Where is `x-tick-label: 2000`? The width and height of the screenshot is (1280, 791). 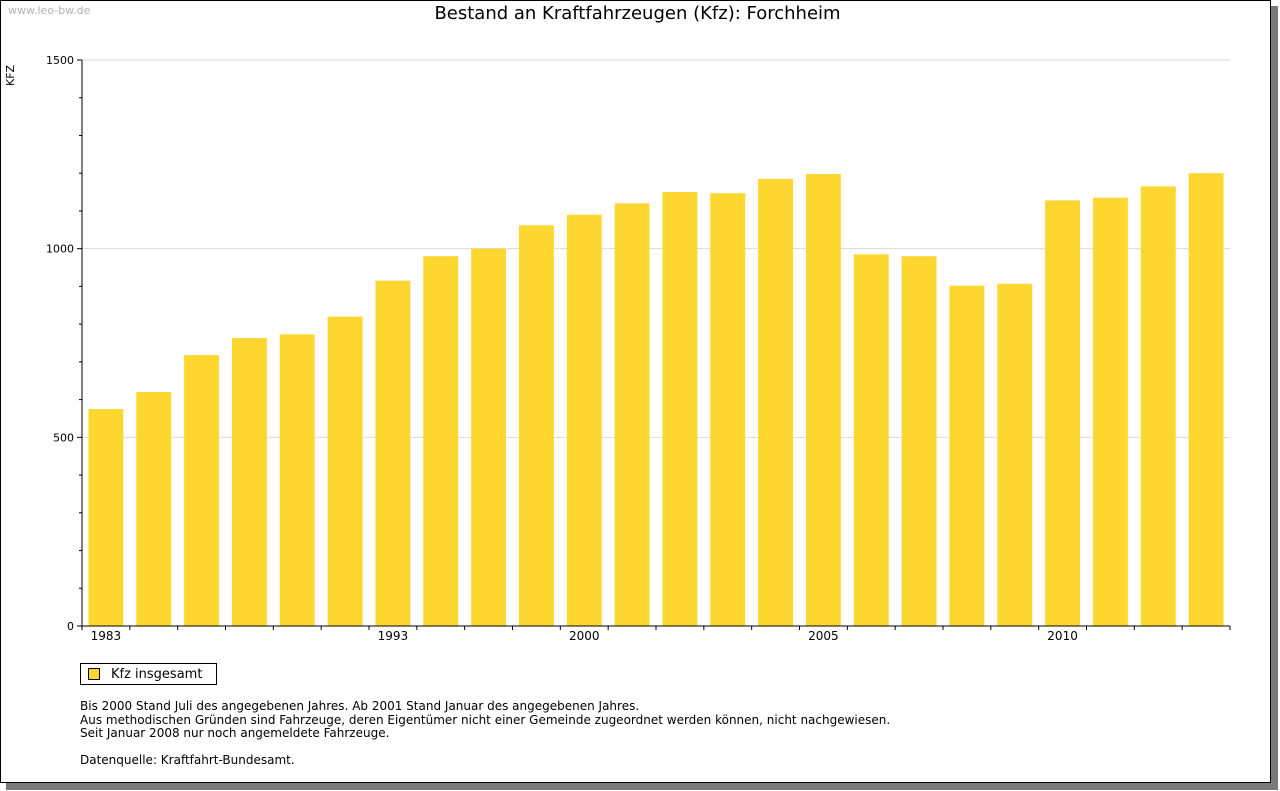 x-tick-label: 2000 is located at coordinates (584, 636).